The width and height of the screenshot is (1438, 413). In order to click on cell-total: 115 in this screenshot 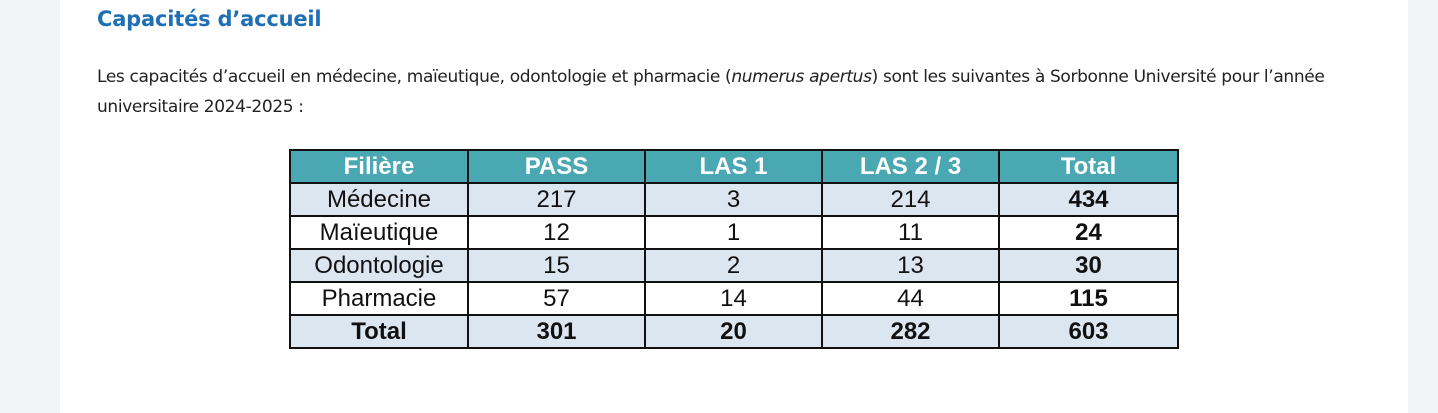, I will do `click(1088, 298)`.